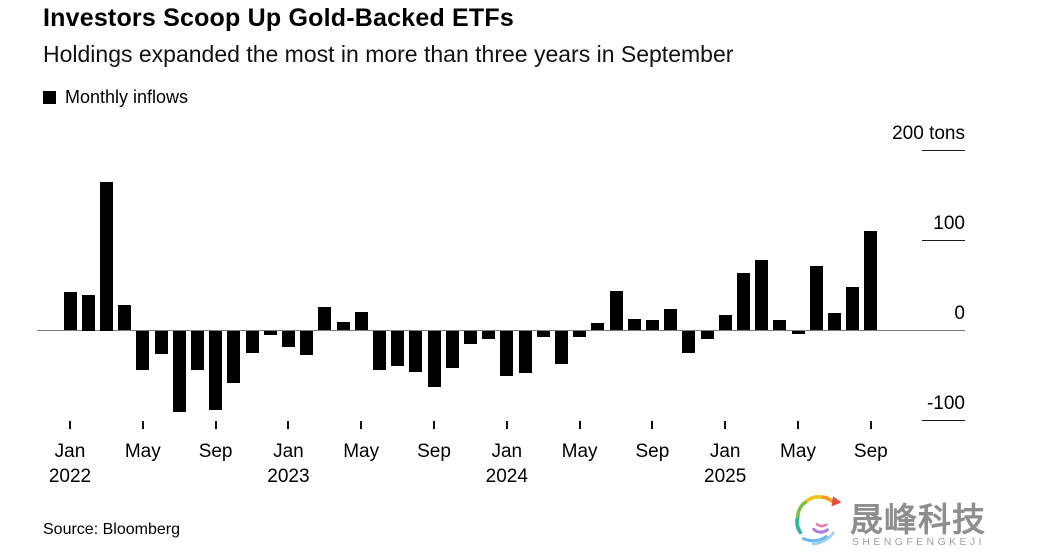  What do you see at coordinates (818, 520) in the screenshot?
I see `shengfeng-logo-icon` at bounding box center [818, 520].